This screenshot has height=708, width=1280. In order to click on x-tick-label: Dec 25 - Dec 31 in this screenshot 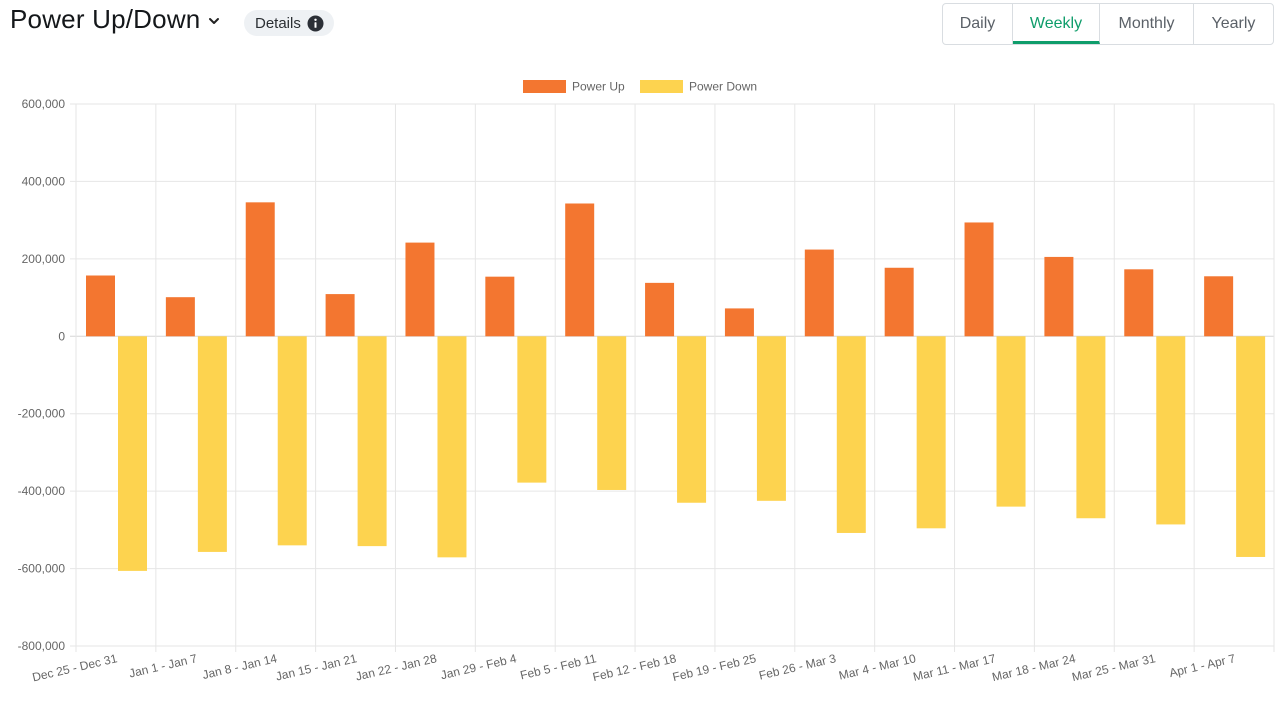, I will do `click(75, 667)`.